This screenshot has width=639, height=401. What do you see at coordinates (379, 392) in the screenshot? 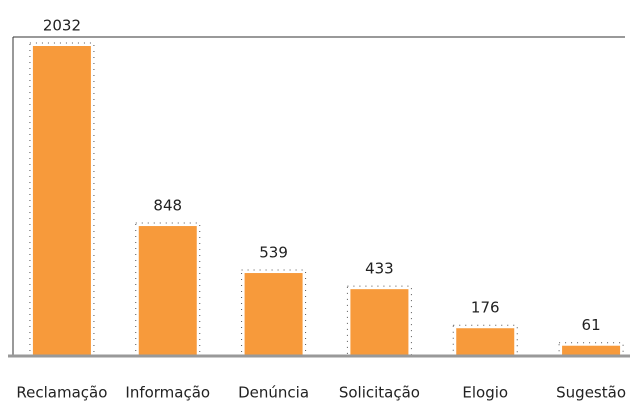
I see `x-tick-label: Solicitação` at bounding box center [379, 392].